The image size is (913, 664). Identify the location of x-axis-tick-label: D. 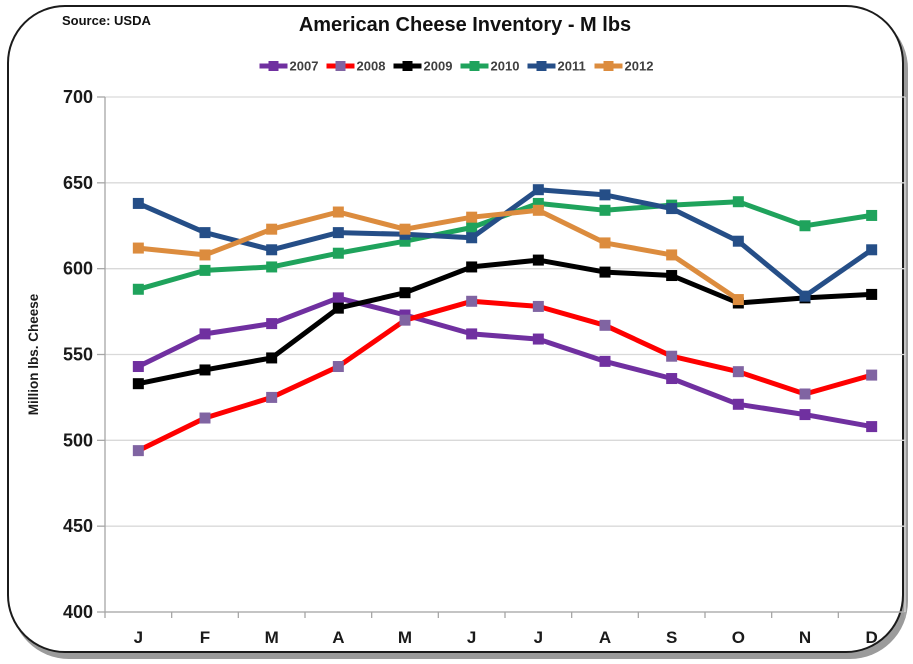
(872, 637).